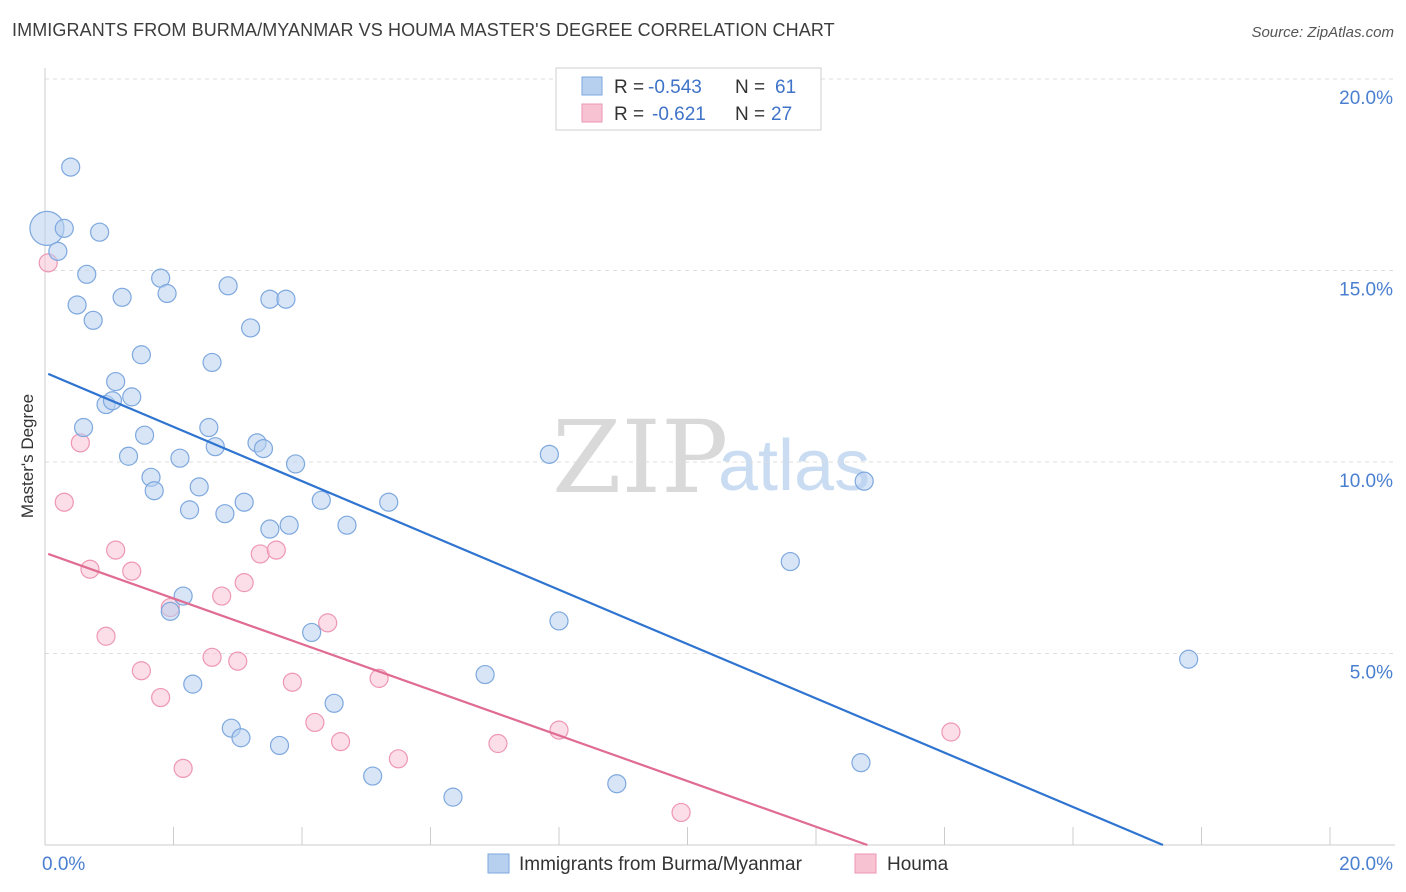 The width and height of the screenshot is (1406, 892). What do you see at coordinates (752, 836) in the screenshot?
I see `x-minor-ticks` at bounding box center [752, 836].